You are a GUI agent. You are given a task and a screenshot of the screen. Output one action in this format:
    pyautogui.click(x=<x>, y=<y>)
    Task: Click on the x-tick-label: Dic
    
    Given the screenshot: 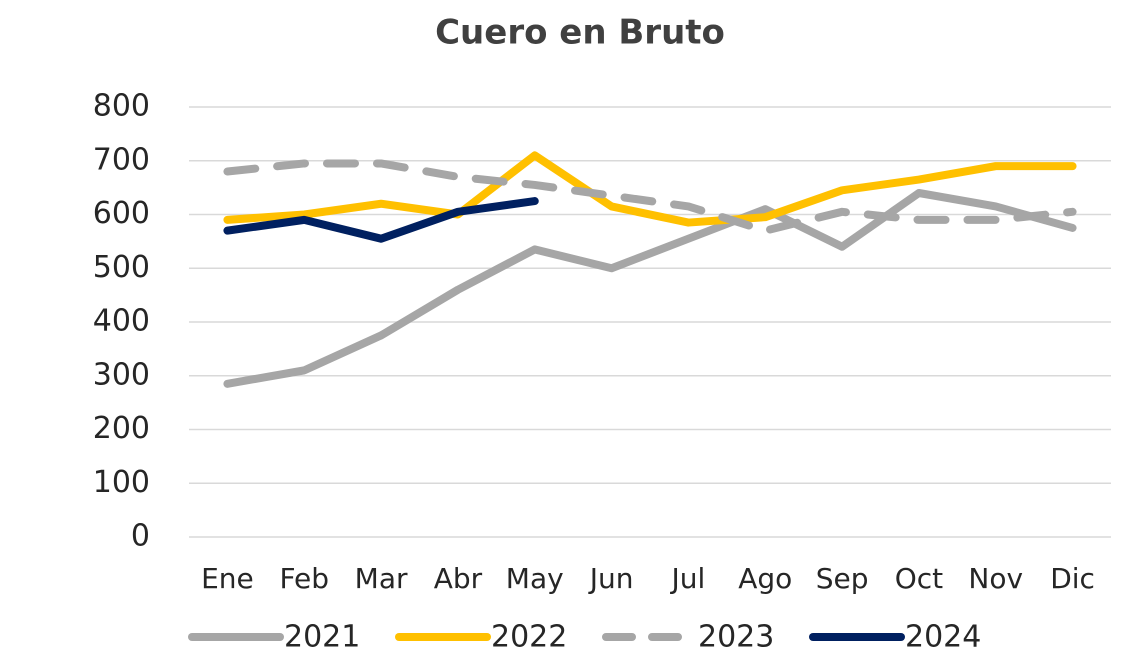 What is the action you would take?
    pyautogui.click(x=1072, y=578)
    